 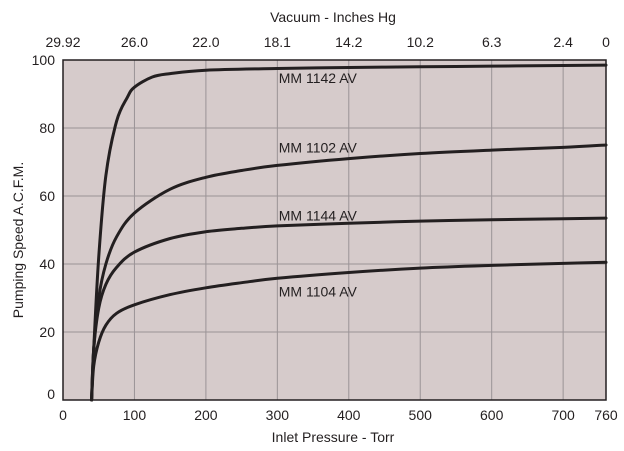 I want to click on top-tick-label: 26.0, so click(x=134, y=42).